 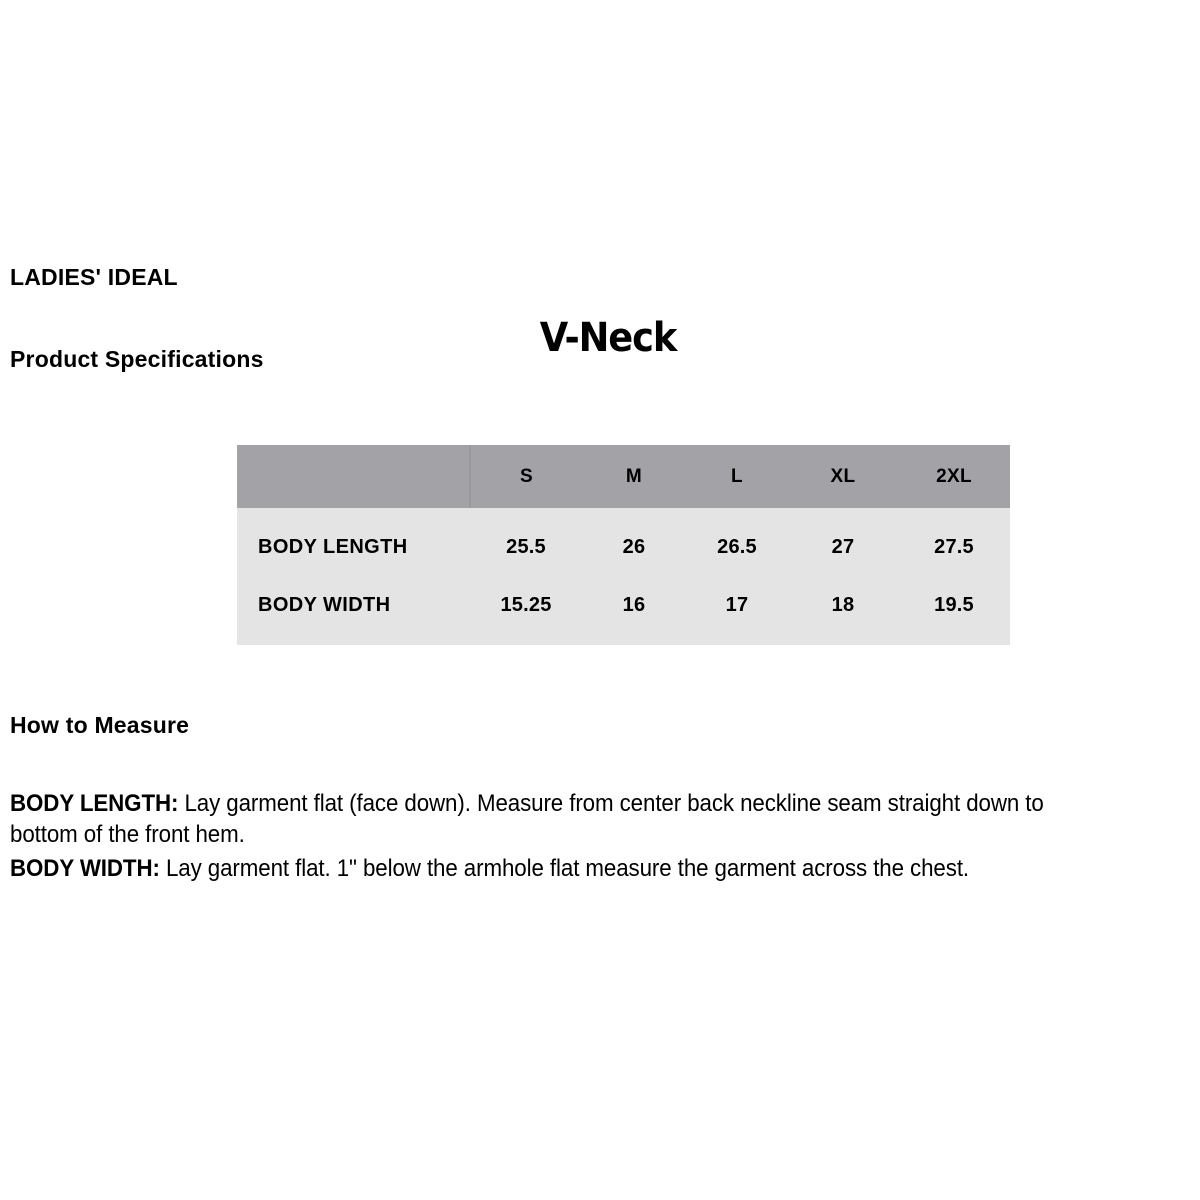 I want to click on cell-body-length-xl: 27, so click(x=843, y=546).